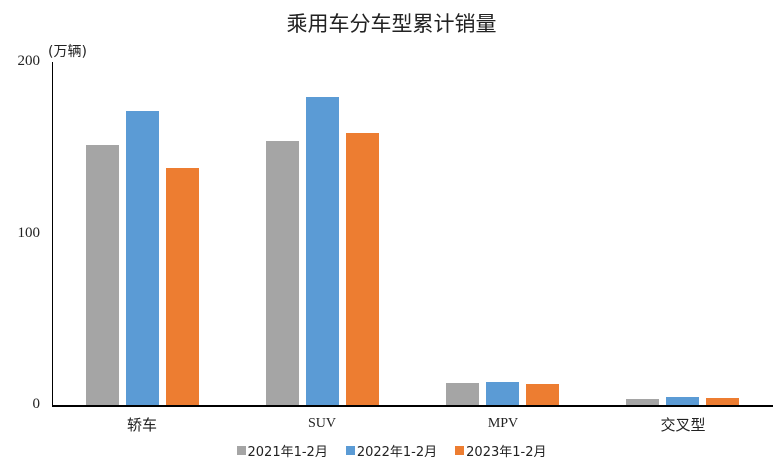 The image size is (783, 473). What do you see at coordinates (391, 24) in the screenshot?
I see `chart-title: 乘用车分车型累计销量` at bounding box center [391, 24].